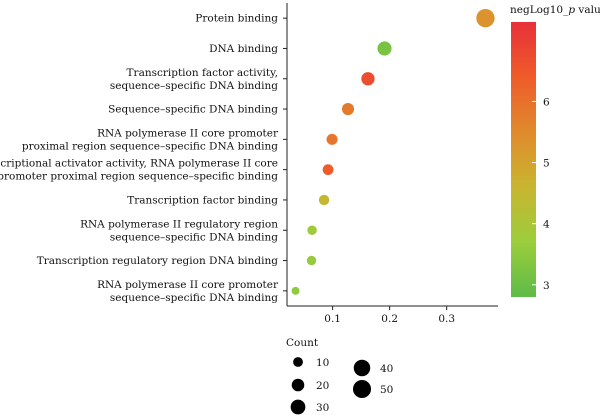 The height and width of the screenshot is (415, 600). I want to click on category-label: Protein binding, so click(236, 19).